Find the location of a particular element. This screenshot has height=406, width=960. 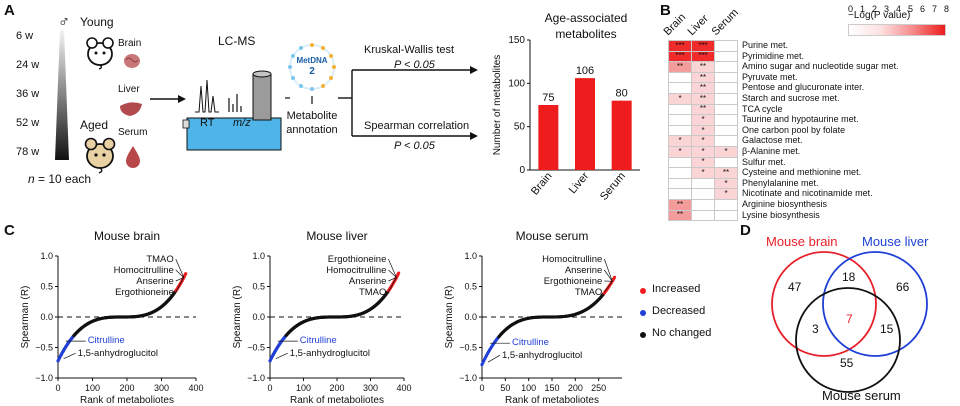

venn-label-serum: Mouse serum is located at coordinates (861, 395).